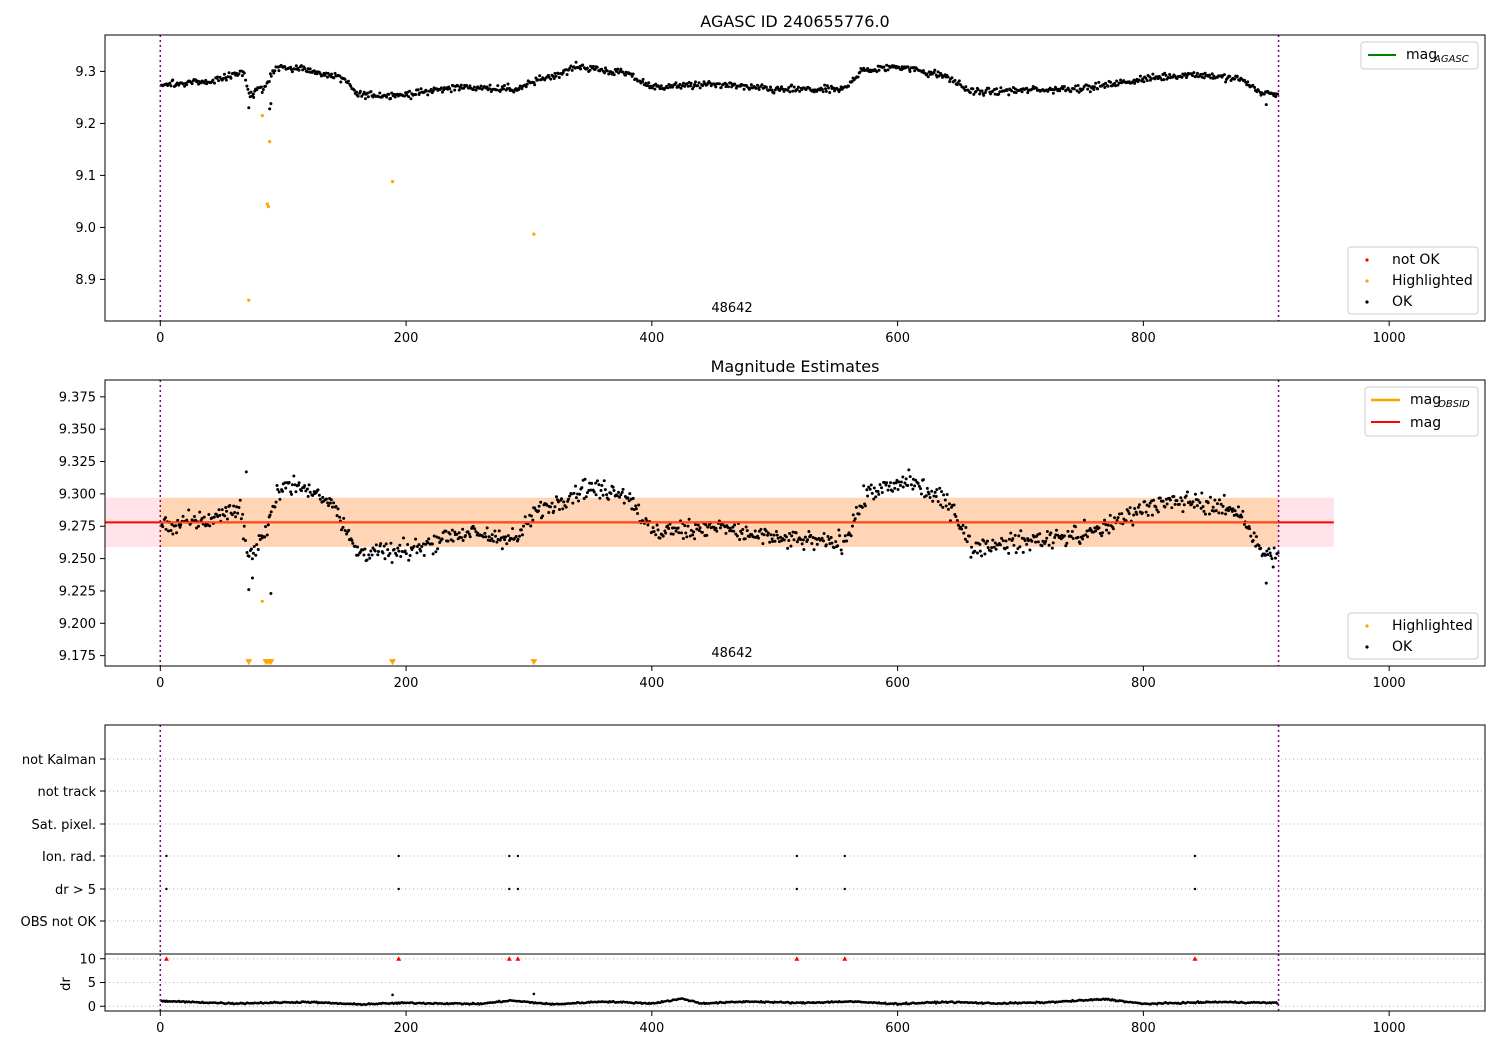  What do you see at coordinates (1432, 626) in the screenshot?
I see `legend-highlighted-label: Highlighted` at bounding box center [1432, 626].